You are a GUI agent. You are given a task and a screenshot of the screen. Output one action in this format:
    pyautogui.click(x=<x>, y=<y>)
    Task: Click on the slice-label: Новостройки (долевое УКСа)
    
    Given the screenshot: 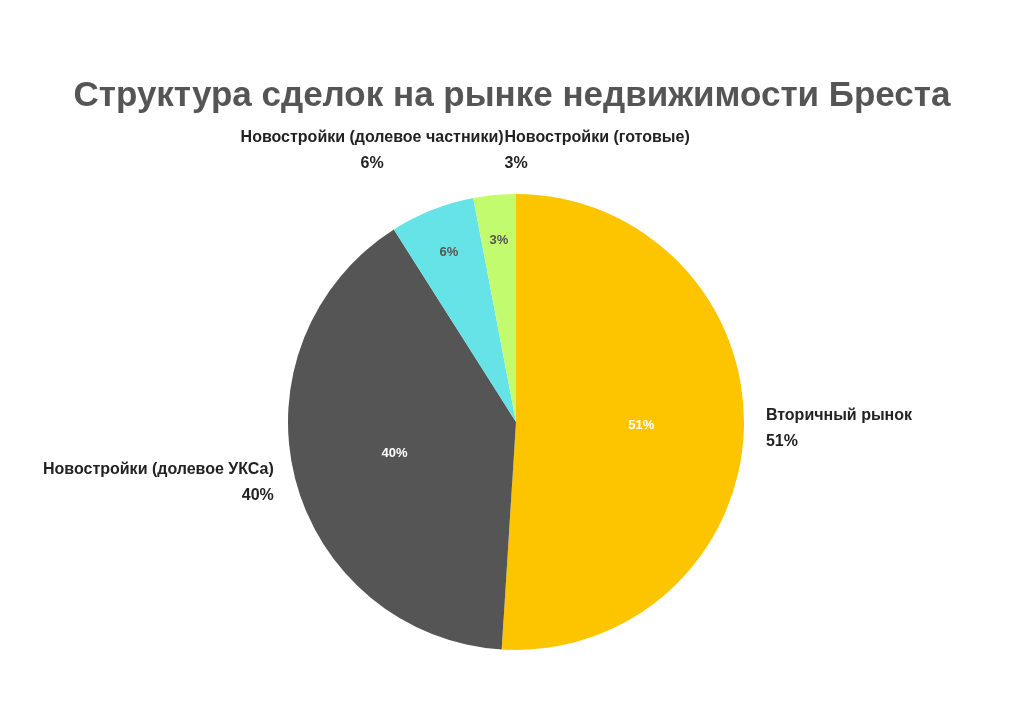 What is the action you would take?
    pyautogui.click(x=158, y=469)
    